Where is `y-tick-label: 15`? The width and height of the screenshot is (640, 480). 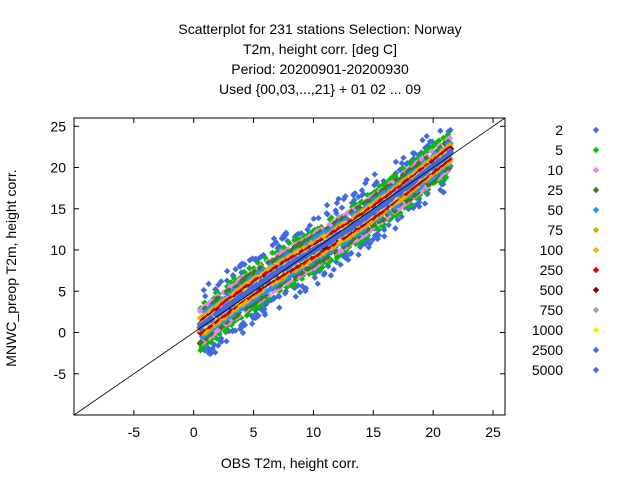
y-tick-label: 15 is located at coordinates (58, 209).